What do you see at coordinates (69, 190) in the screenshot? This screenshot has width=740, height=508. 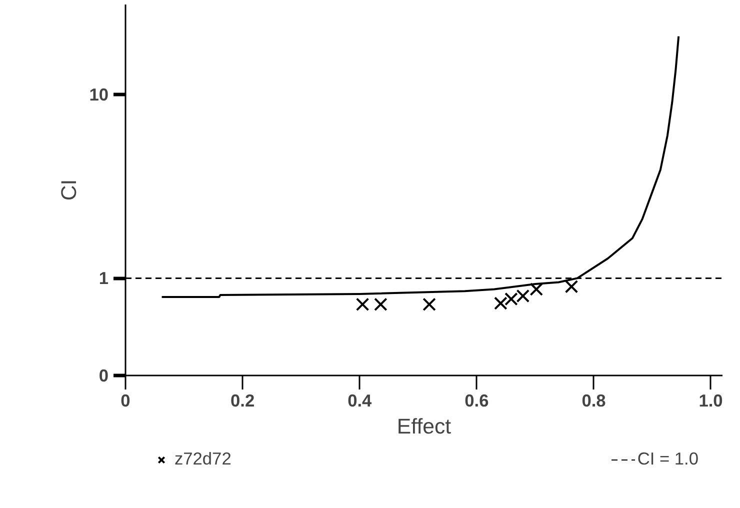 I see `y-axis-title: CI` at bounding box center [69, 190].